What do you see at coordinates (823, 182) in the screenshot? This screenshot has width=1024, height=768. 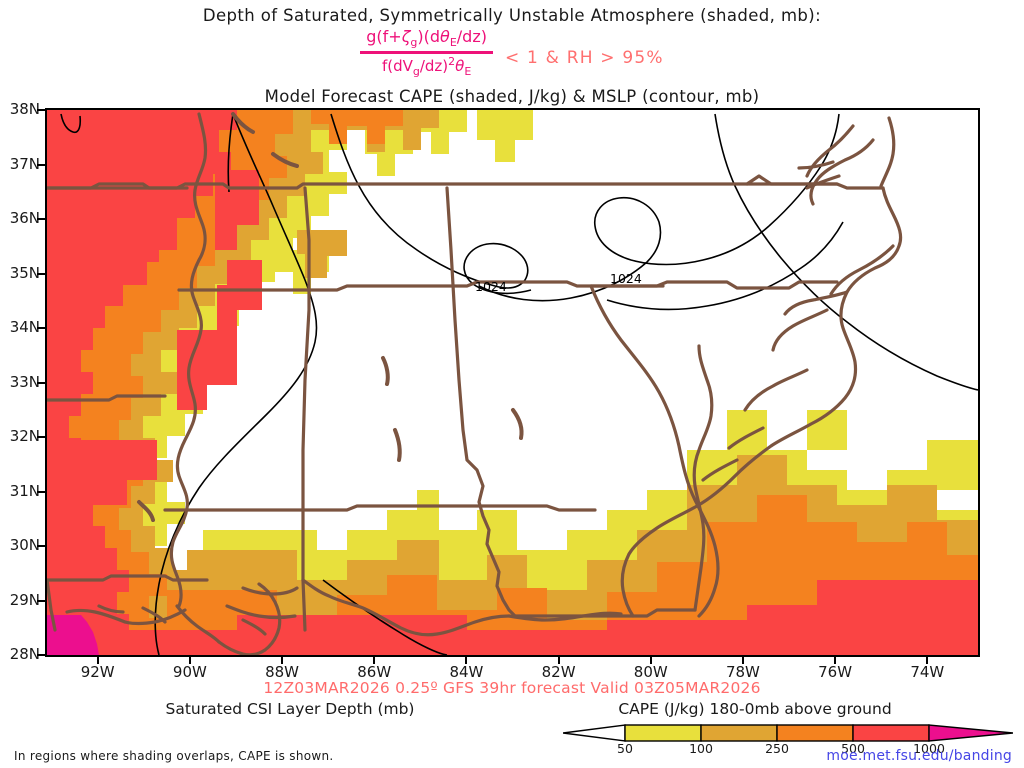 I see `coastline-bay-arm2` at bounding box center [823, 182].